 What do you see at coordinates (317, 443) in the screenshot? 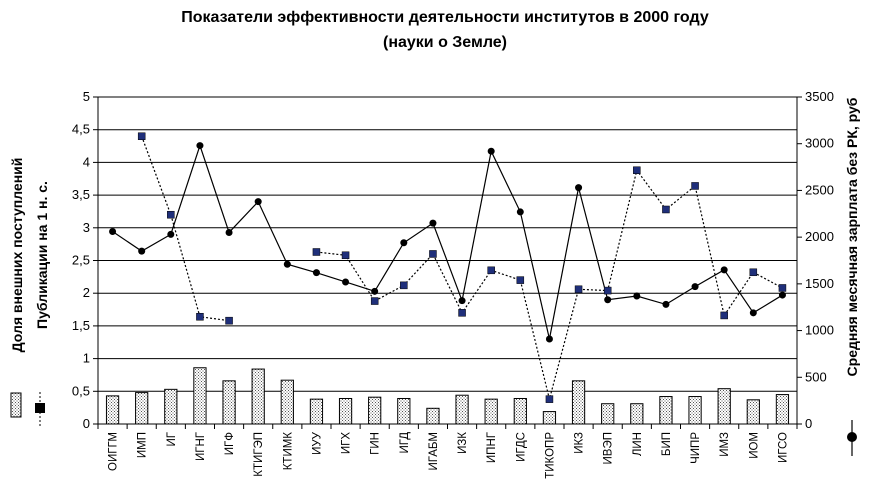
I see `x-tick-label: ИУУ` at bounding box center [317, 443].